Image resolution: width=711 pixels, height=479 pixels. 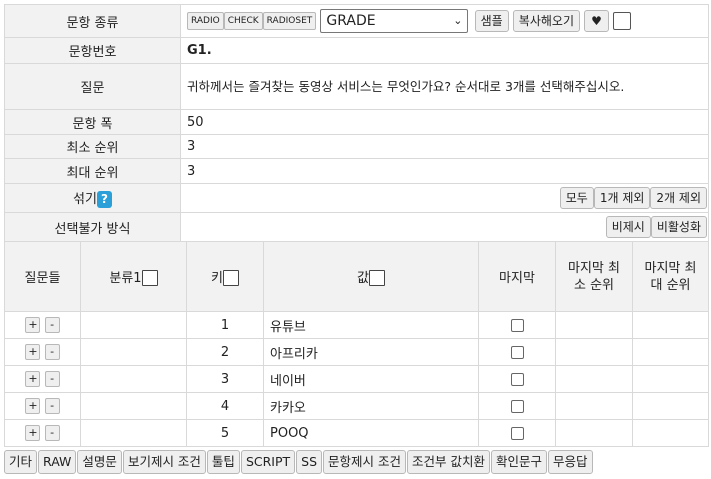 What do you see at coordinates (85, 199) in the screenshot?
I see `shuffle-label: 섞기` at bounding box center [85, 199].